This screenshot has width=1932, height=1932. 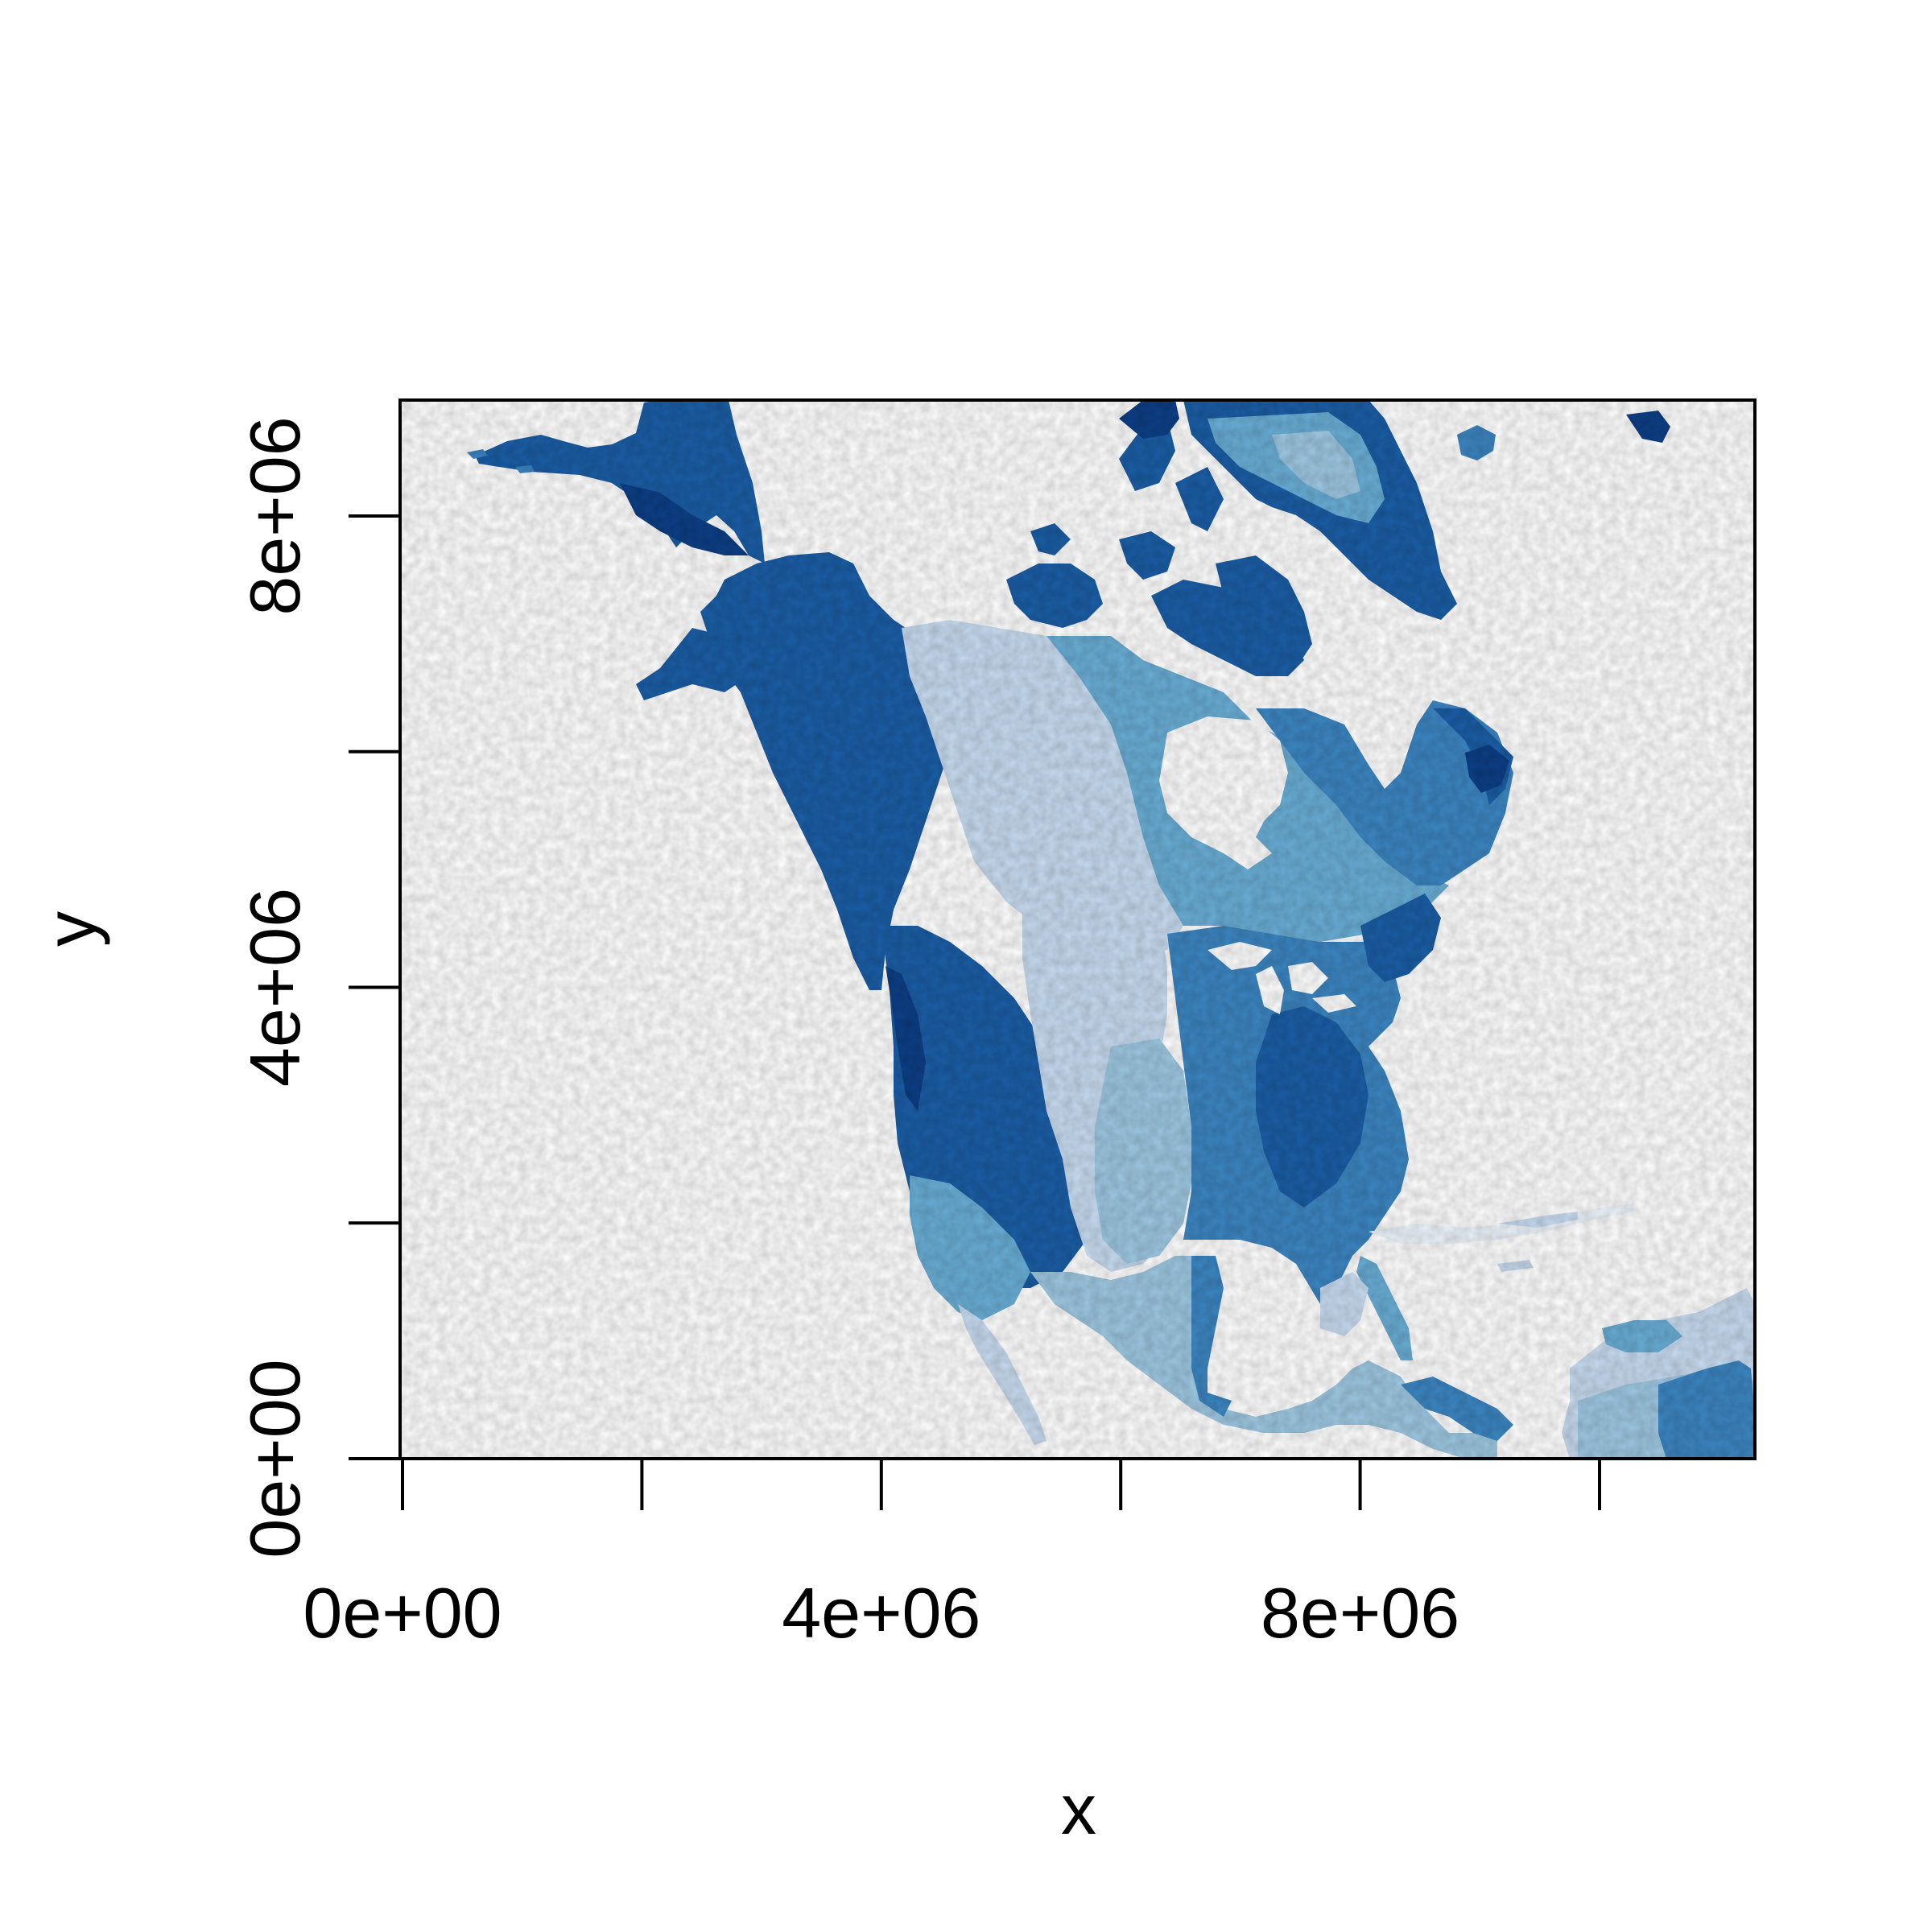 I want to click on y-tick-label: 8e+06, so click(x=275, y=515).